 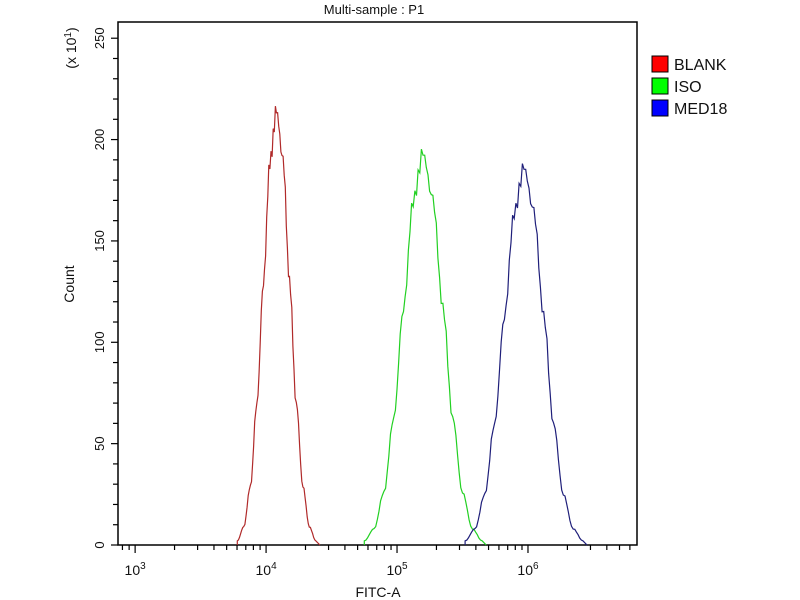 What do you see at coordinates (278, 326) in the screenshot?
I see `series-line-blank` at bounding box center [278, 326].